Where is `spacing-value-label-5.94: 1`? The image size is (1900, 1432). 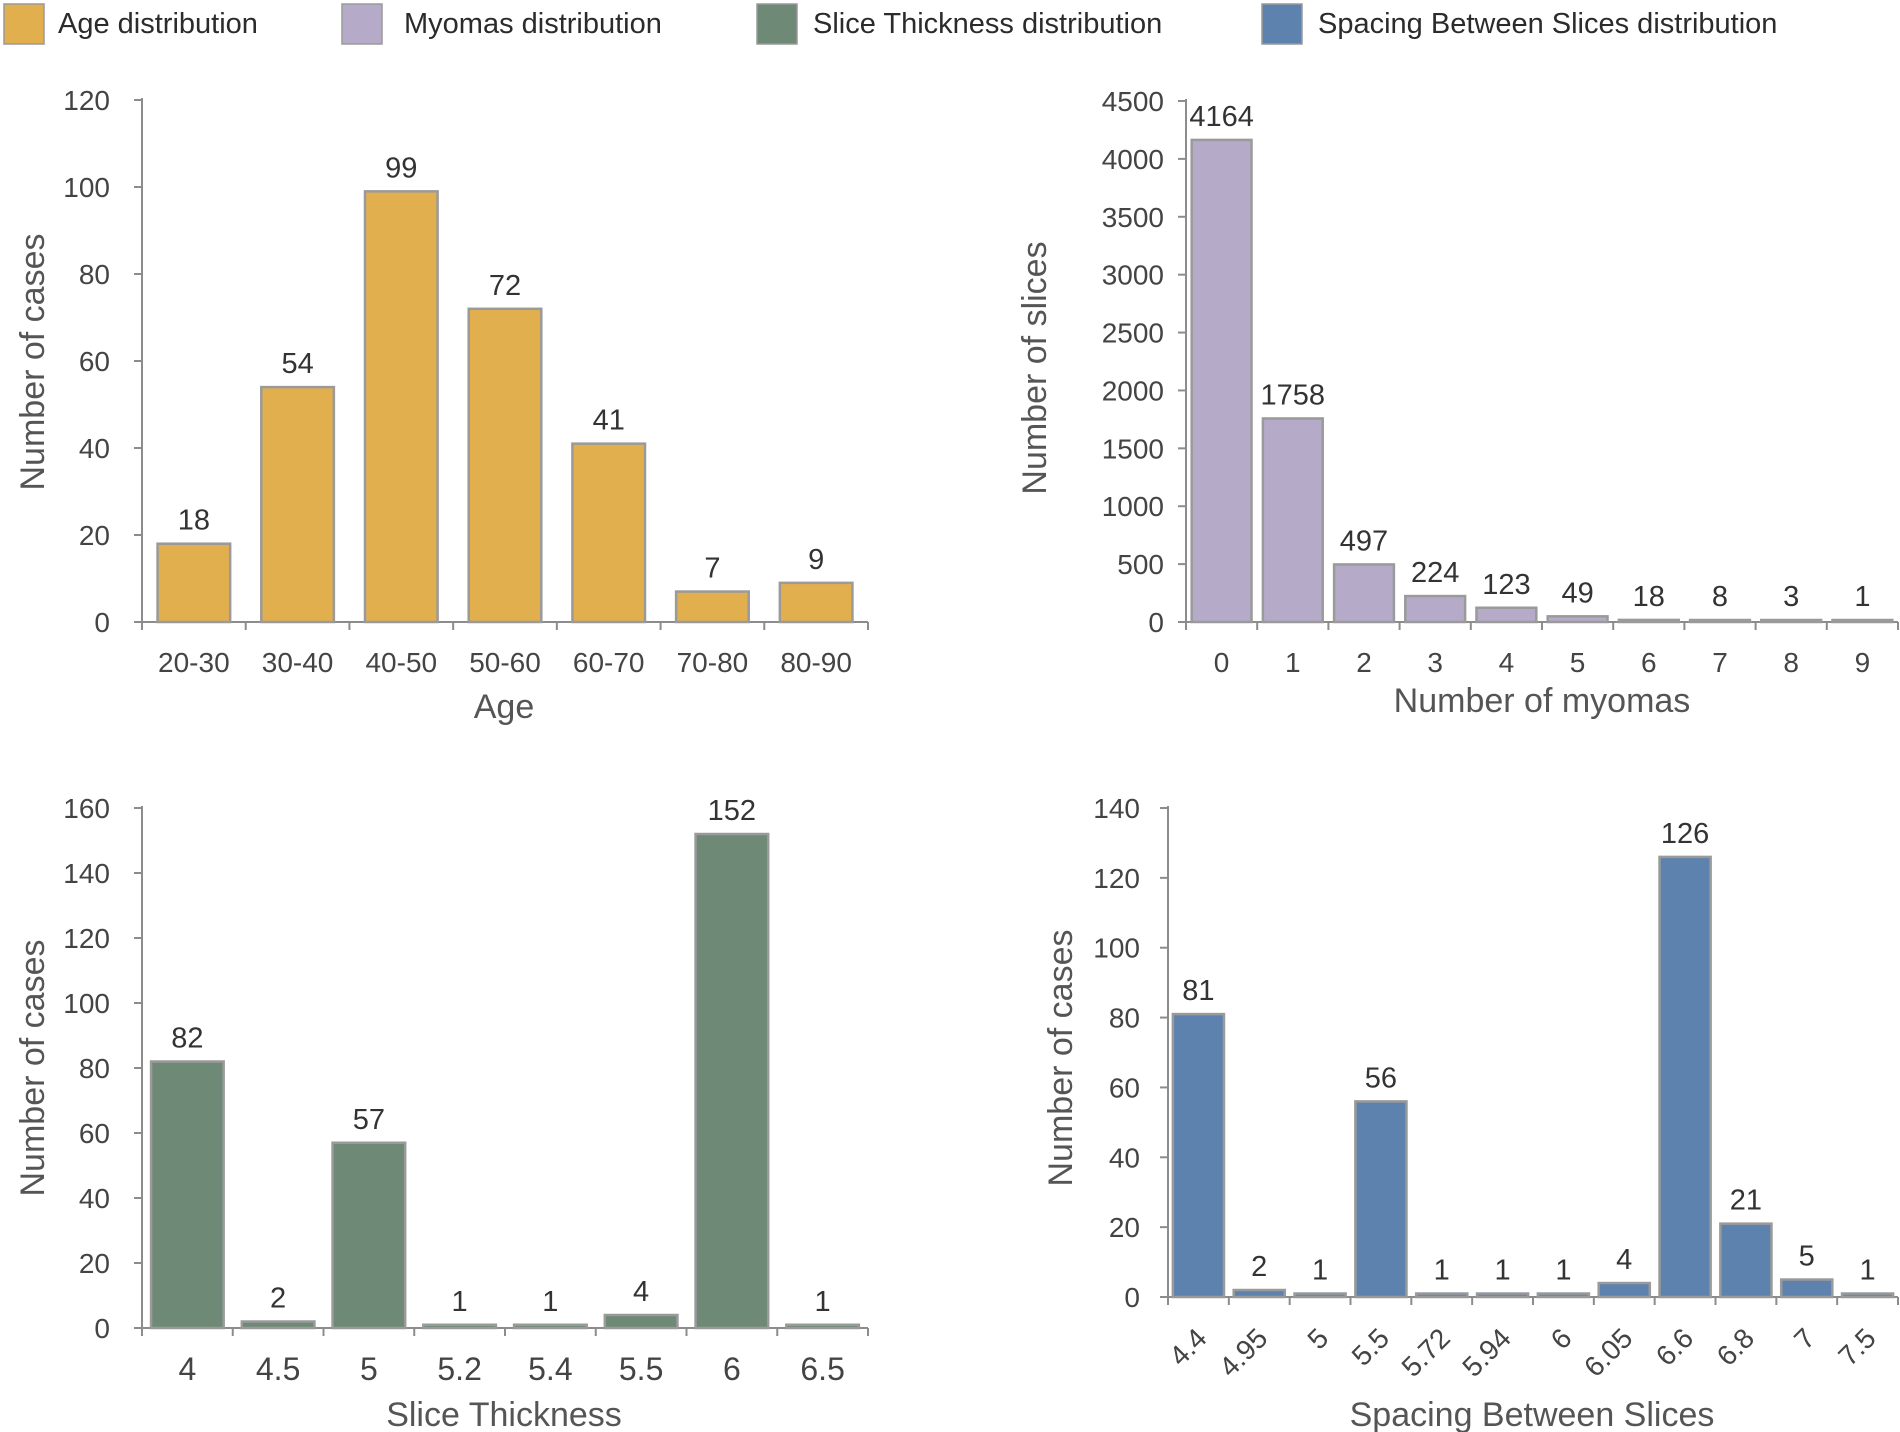 spacing-value-label-5.94: 1 is located at coordinates (1503, 1271).